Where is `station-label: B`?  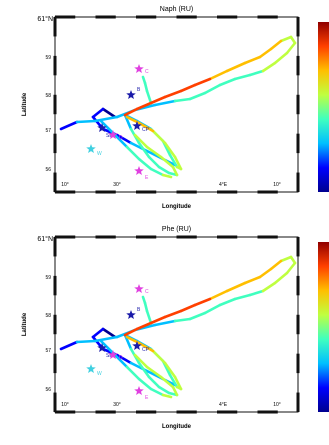 station-label: B is located at coordinates (139, 90).